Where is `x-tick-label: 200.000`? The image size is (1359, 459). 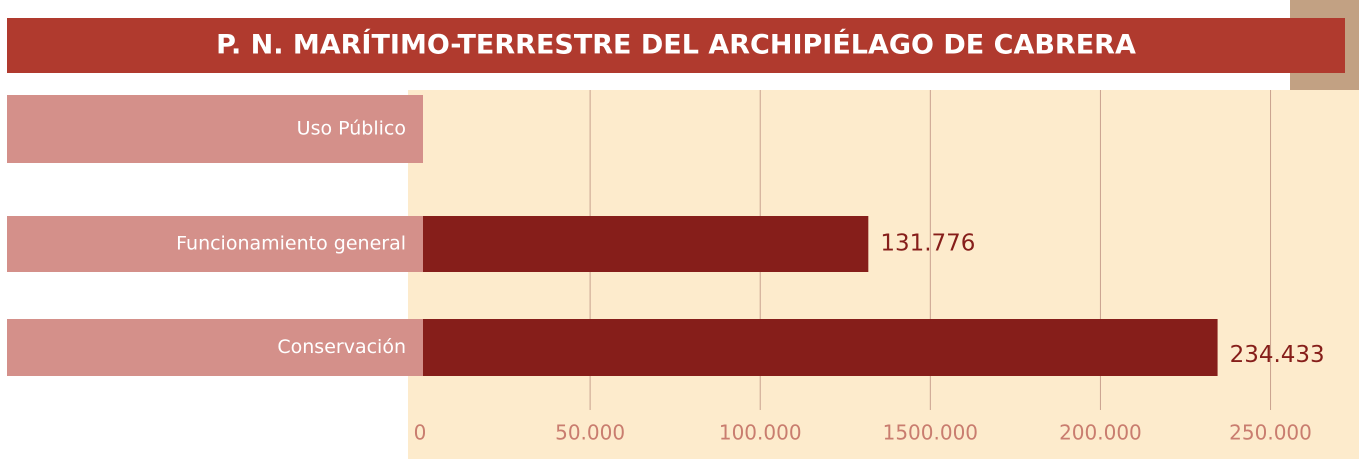
x-tick-label: 200.000 is located at coordinates (1100, 433).